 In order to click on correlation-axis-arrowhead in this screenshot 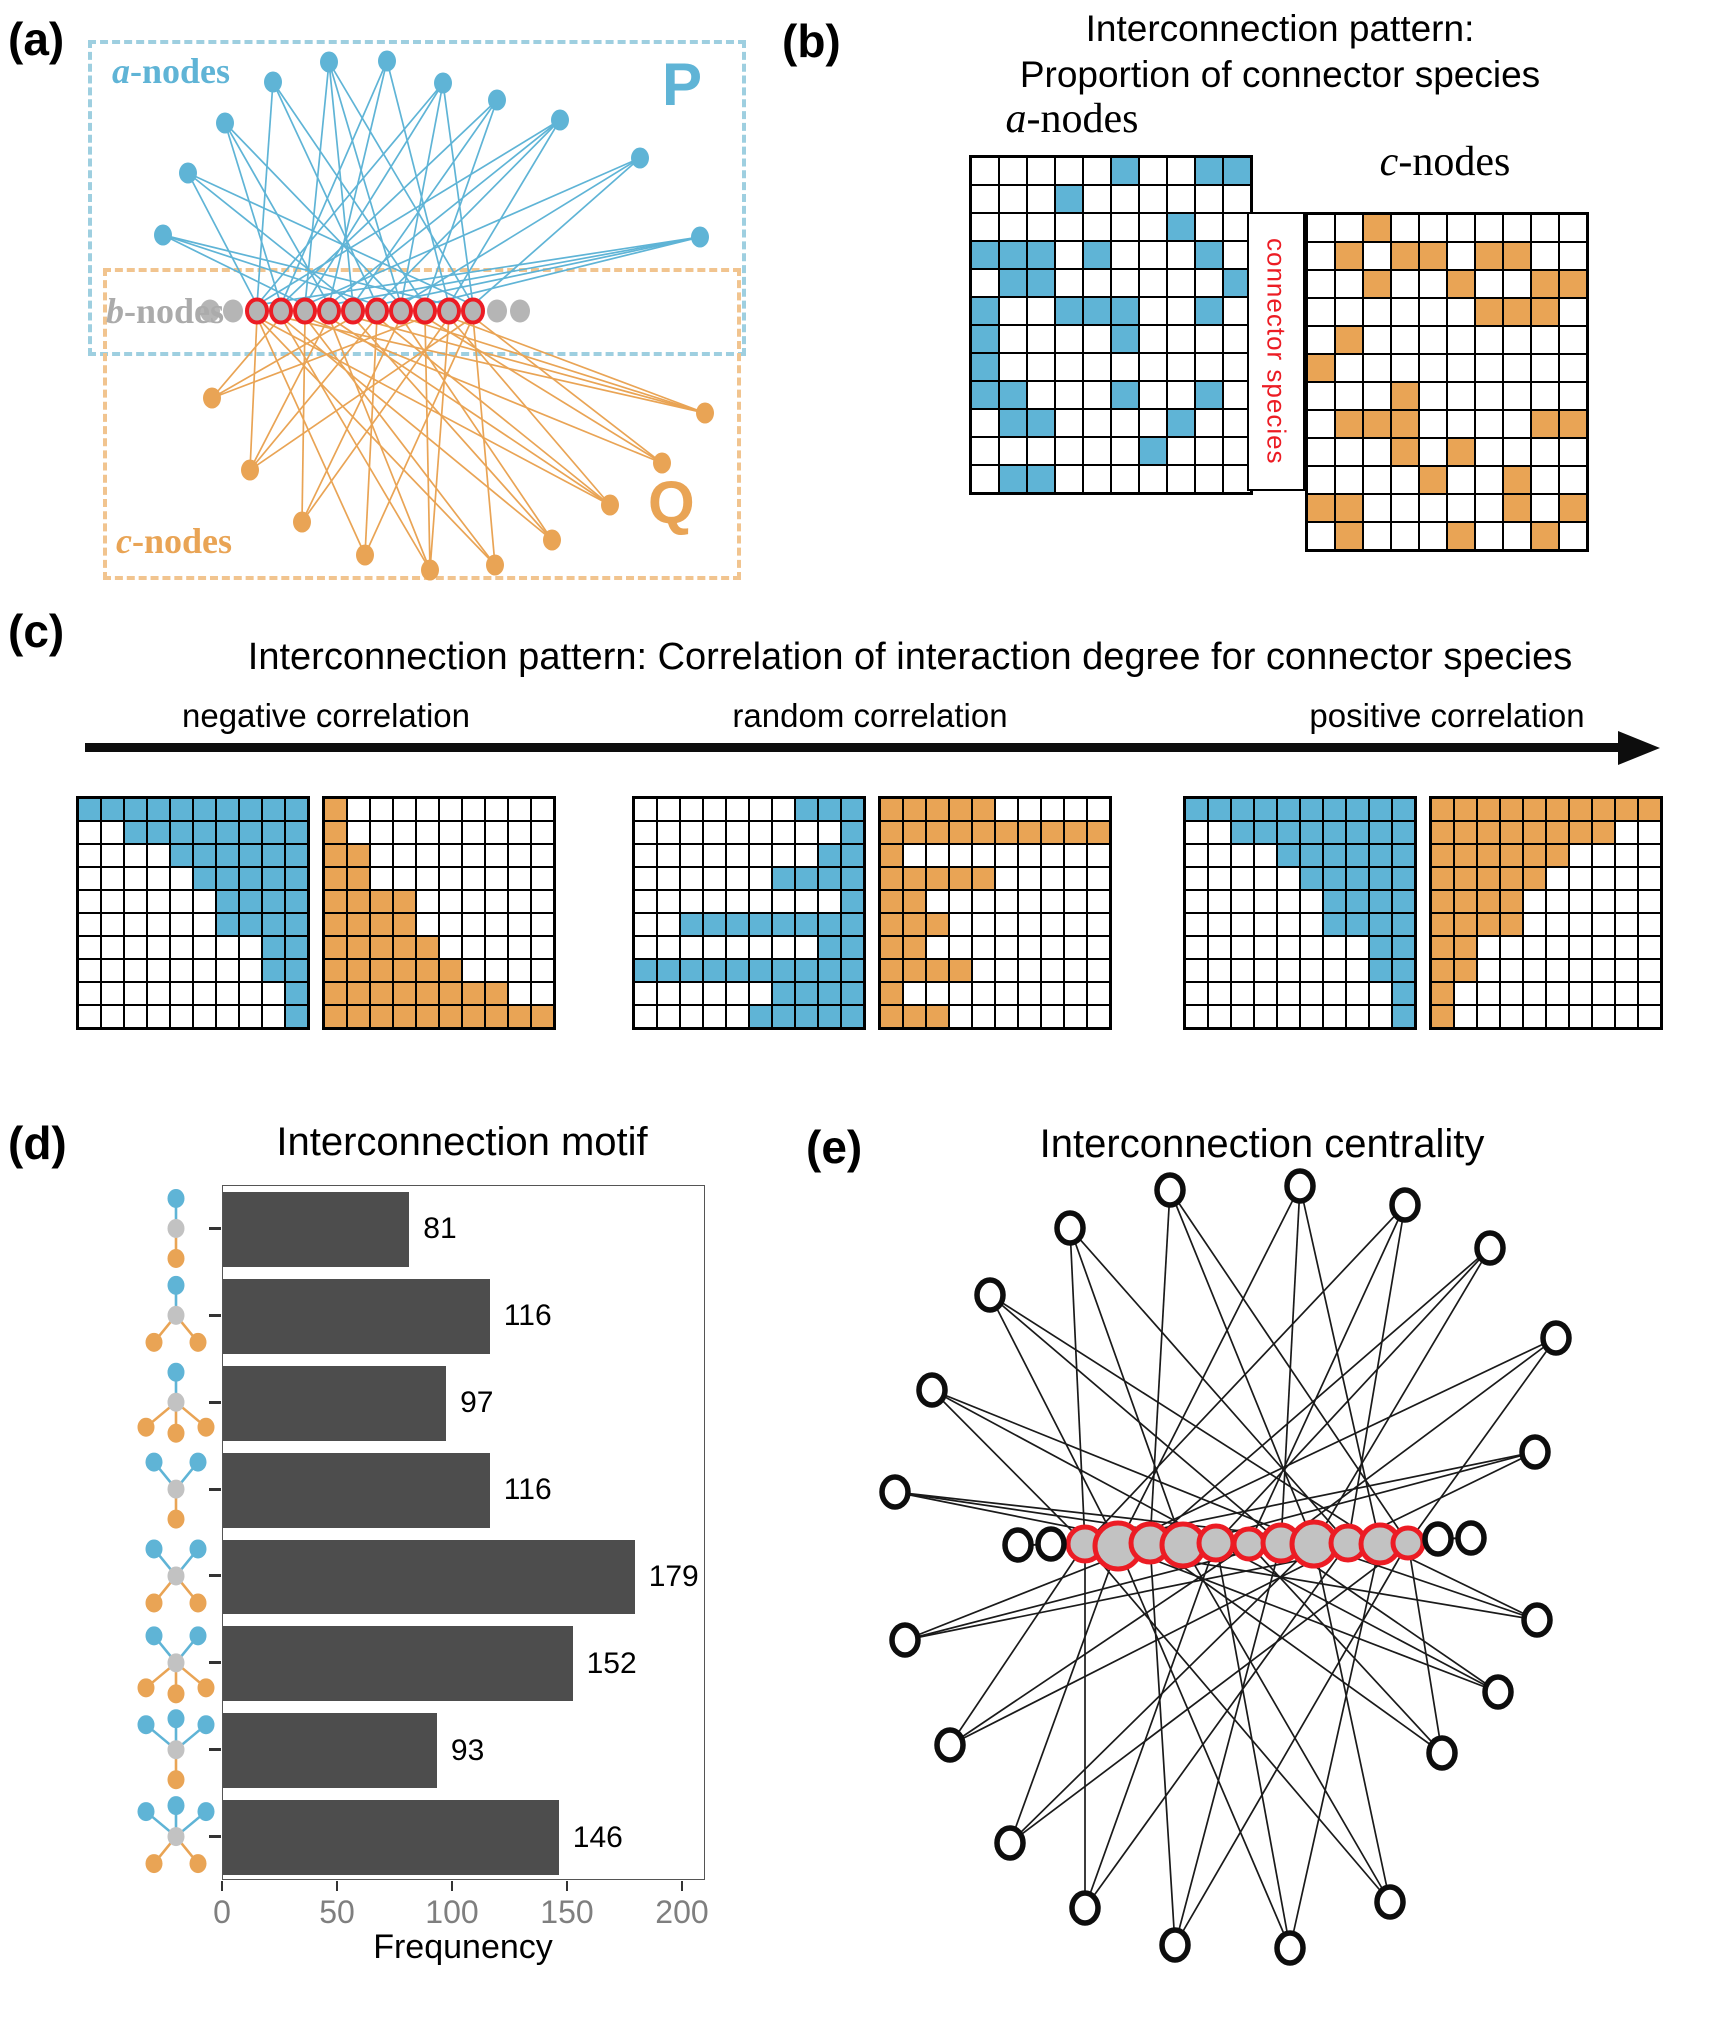, I will do `click(1639, 748)`.